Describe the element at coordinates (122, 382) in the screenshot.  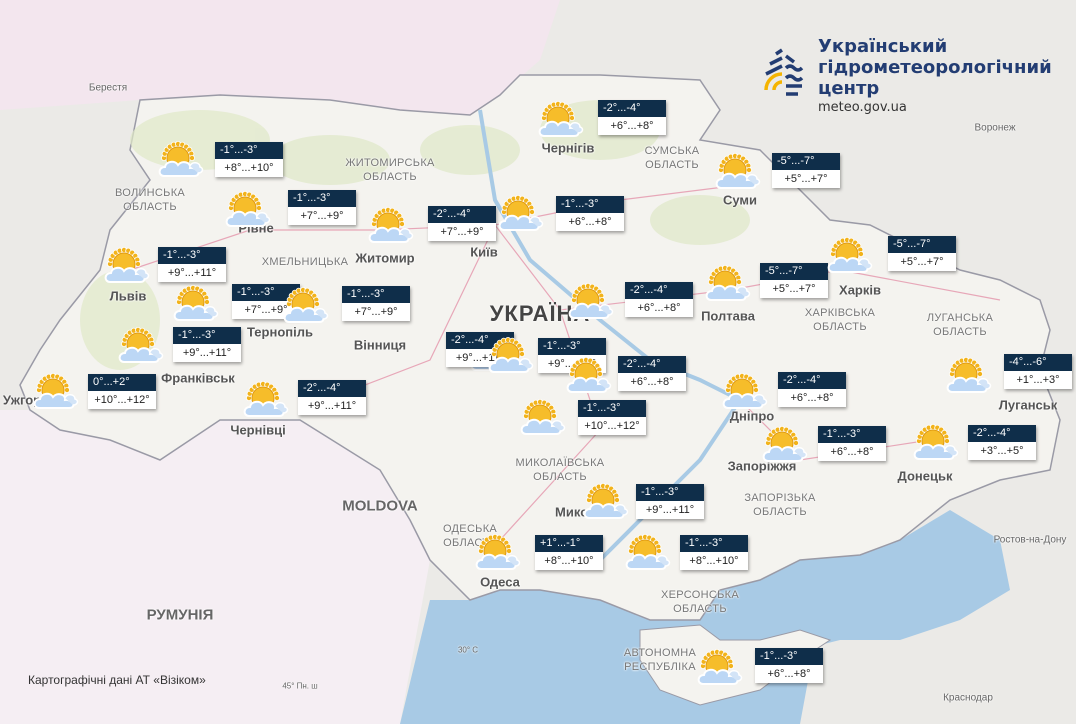
I see `night-temperature: 0°...+2°` at that location.